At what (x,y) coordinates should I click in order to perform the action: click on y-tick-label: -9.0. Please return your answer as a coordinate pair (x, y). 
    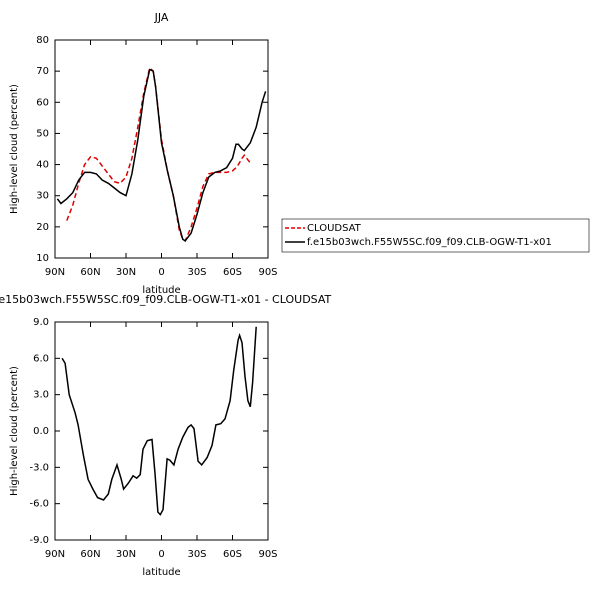
    Looking at the image, I should click on (39, 540).